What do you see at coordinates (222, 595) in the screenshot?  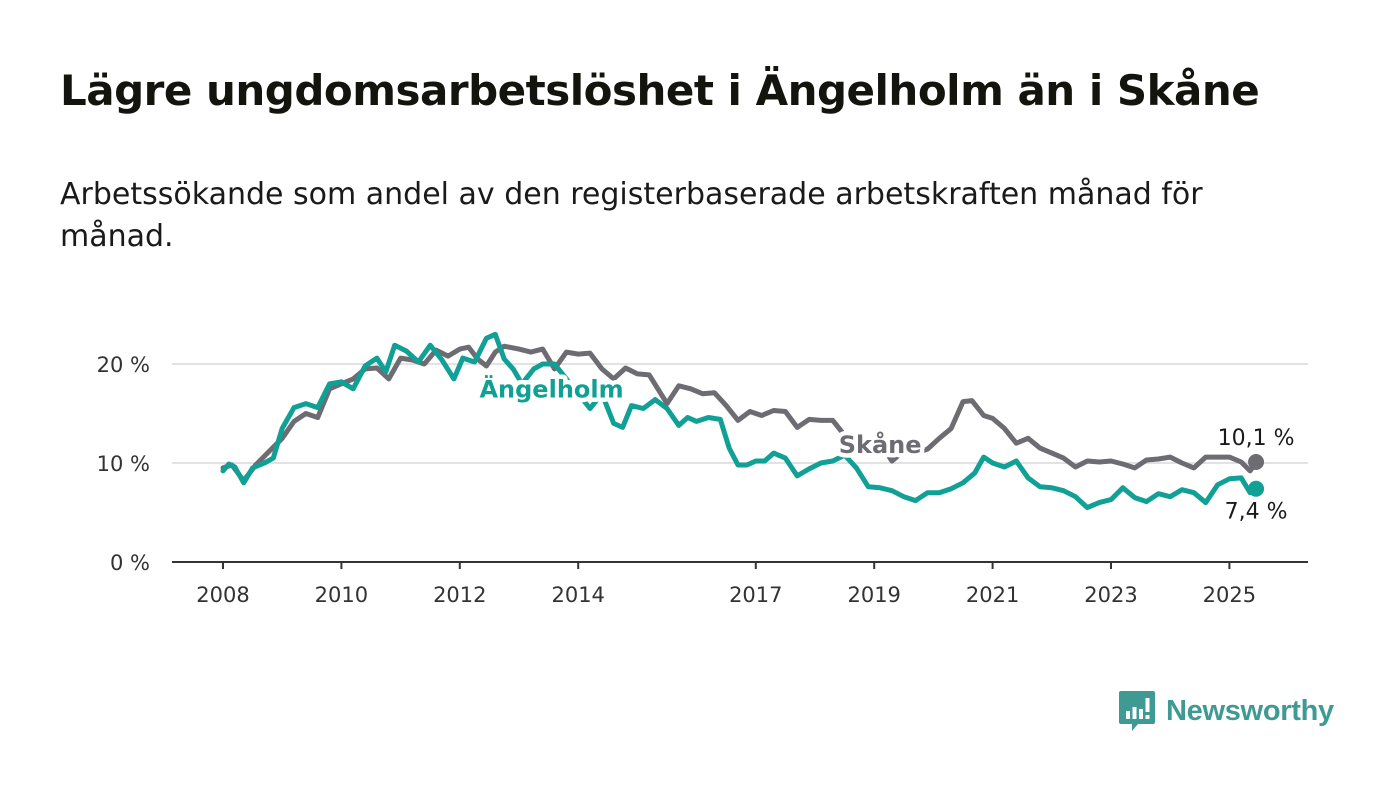 I see `x-tick-label: 2008` at bounding box center [222, 595].